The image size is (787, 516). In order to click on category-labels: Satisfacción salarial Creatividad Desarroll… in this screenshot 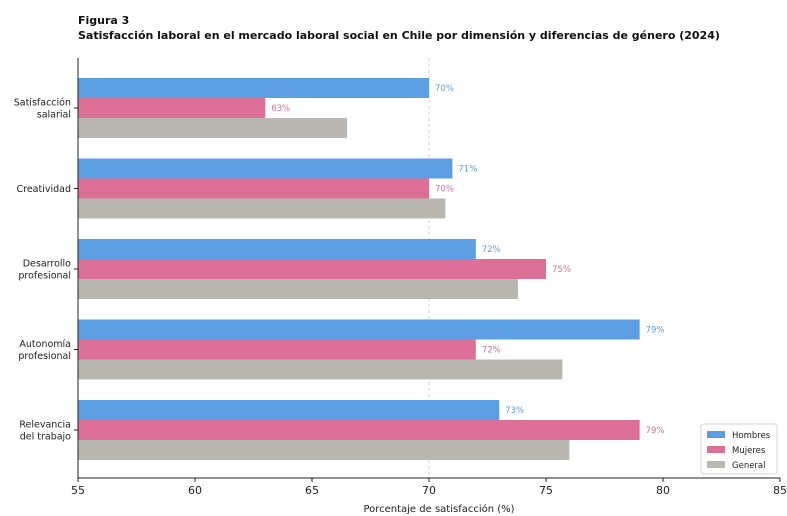, I will do `click(46, 270)`.